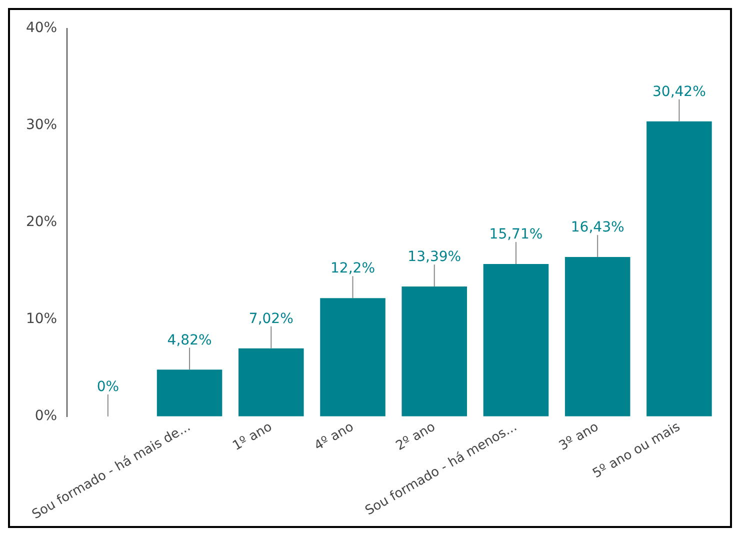 The width and height of the screenshot is (740, 536). Describe the element at coordinates (334, 437) in the screenshot. I see `x-tick-label: 4º ano` at that location.